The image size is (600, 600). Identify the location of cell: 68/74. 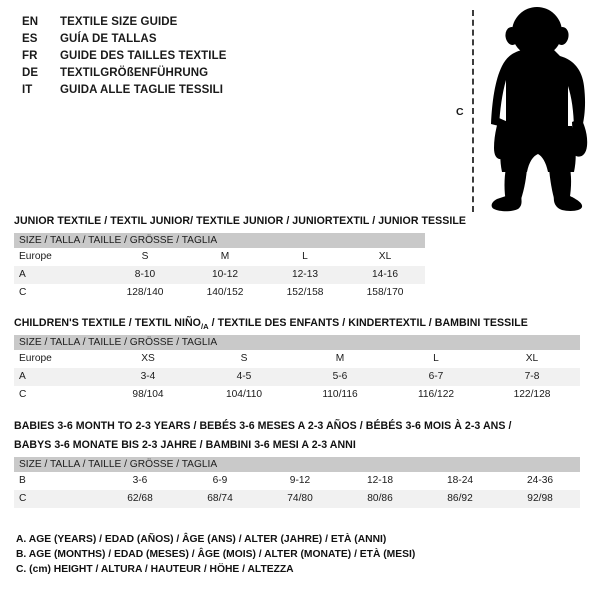
(220, 499).